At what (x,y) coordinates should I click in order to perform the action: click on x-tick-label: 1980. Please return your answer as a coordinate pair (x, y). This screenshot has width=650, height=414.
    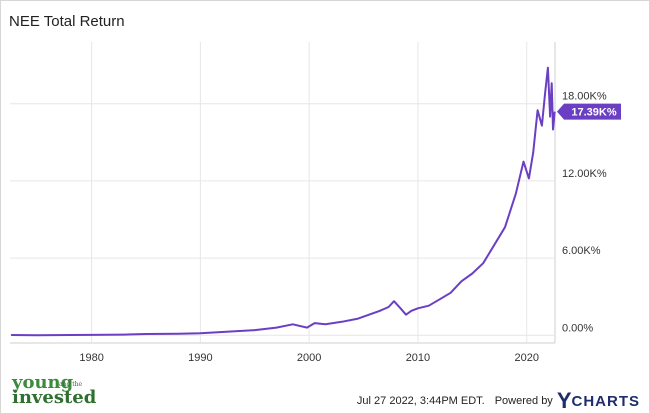
    Looking at the image, I should click on (91, 358).